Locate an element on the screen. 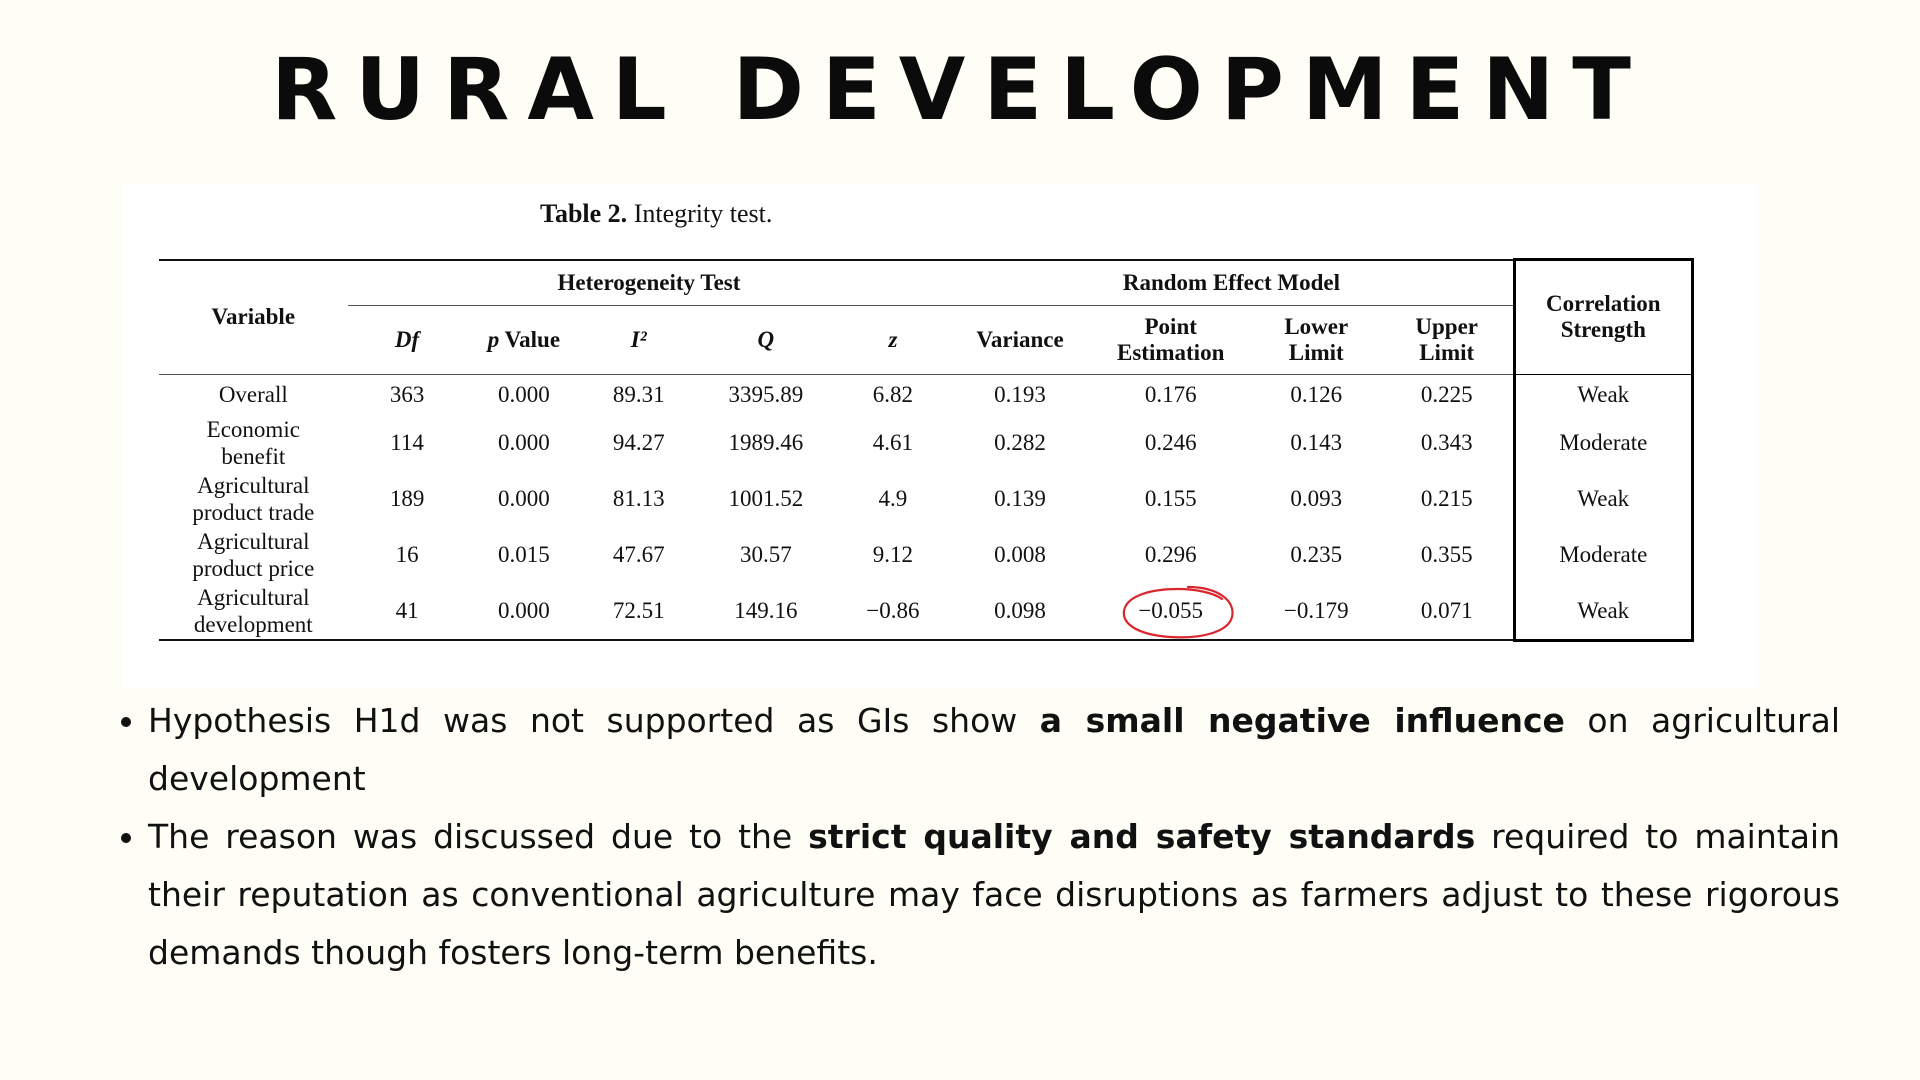 This screenshot has width=1920, height=1080. header-p-letter: p is located at coordinates (493, 339).